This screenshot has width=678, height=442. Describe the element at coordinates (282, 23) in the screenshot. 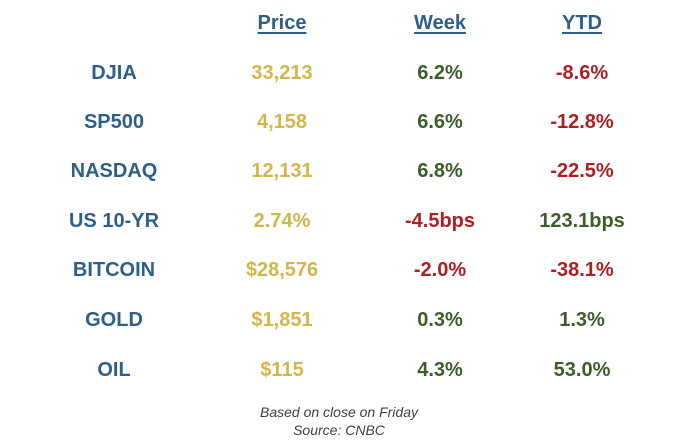

I see `header-price: Price` at that location.